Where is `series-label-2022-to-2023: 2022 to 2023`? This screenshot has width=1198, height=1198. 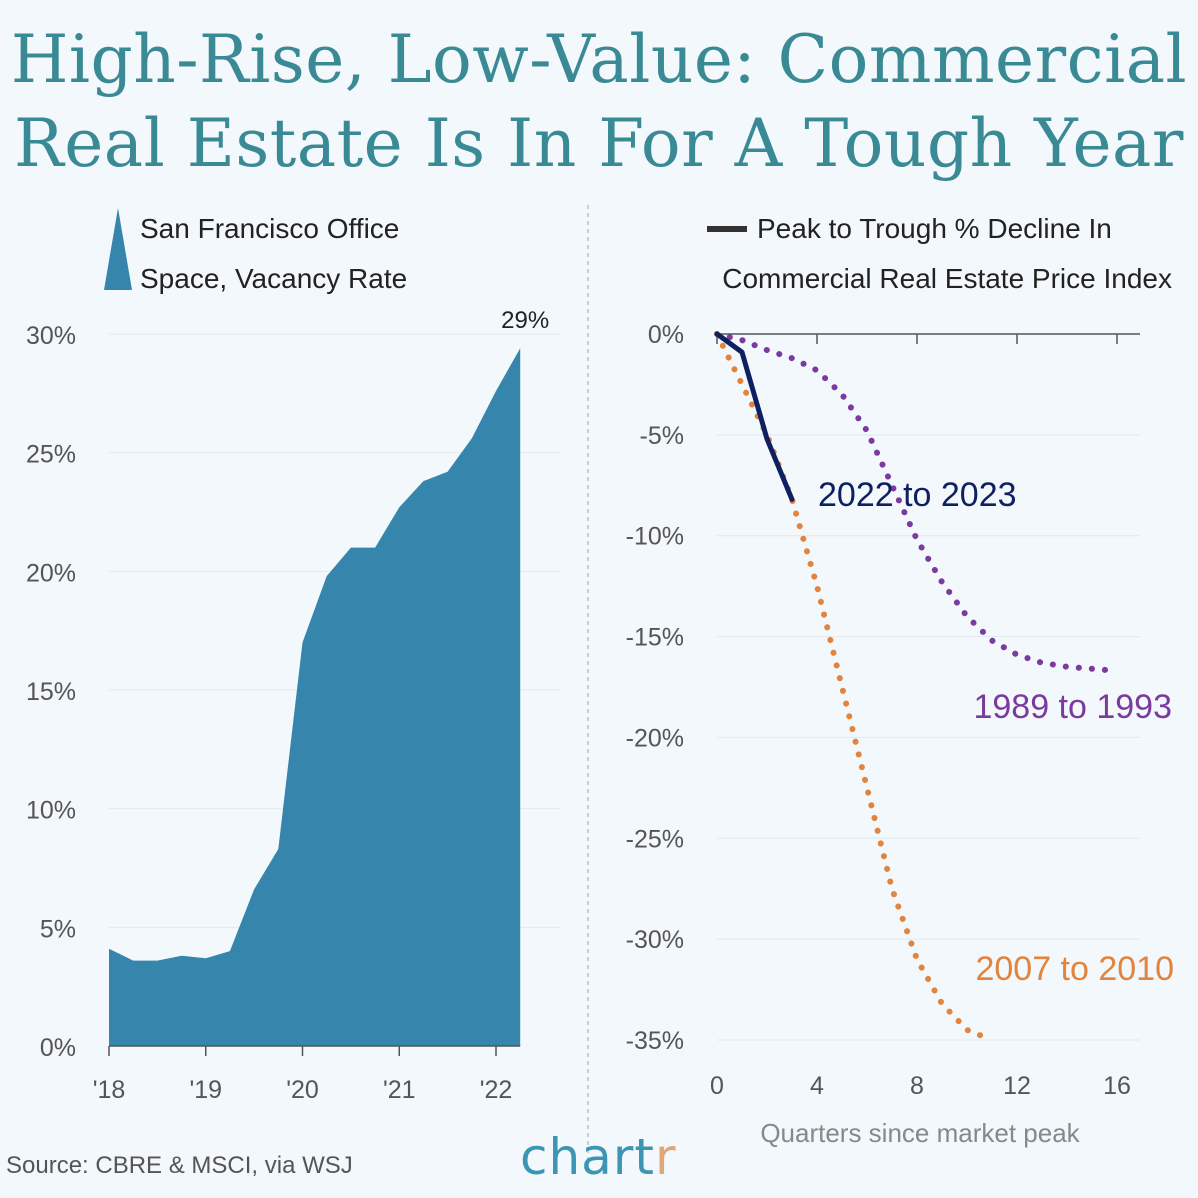
series-label-2022-to-2023: 2022 to 2023 is located at coordinates (917, 495).